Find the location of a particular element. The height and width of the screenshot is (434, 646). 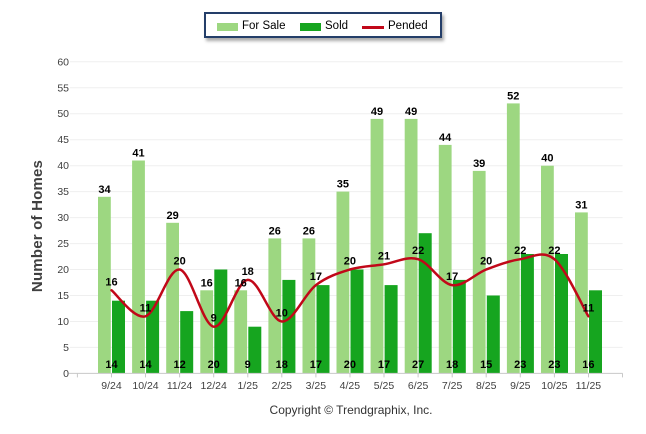

svg-text: 5/25 is located at coordinates (384, 386).